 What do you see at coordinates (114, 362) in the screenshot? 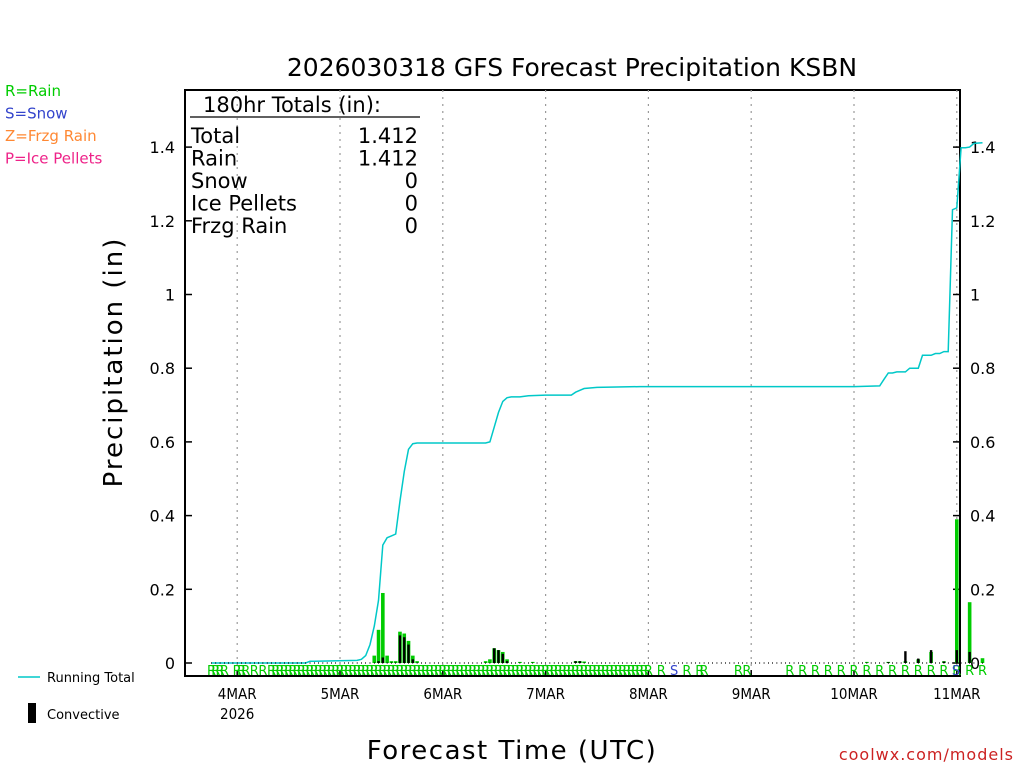
I see `y-axis-label: Precipitation (in)` at bounding box center [114, 362].